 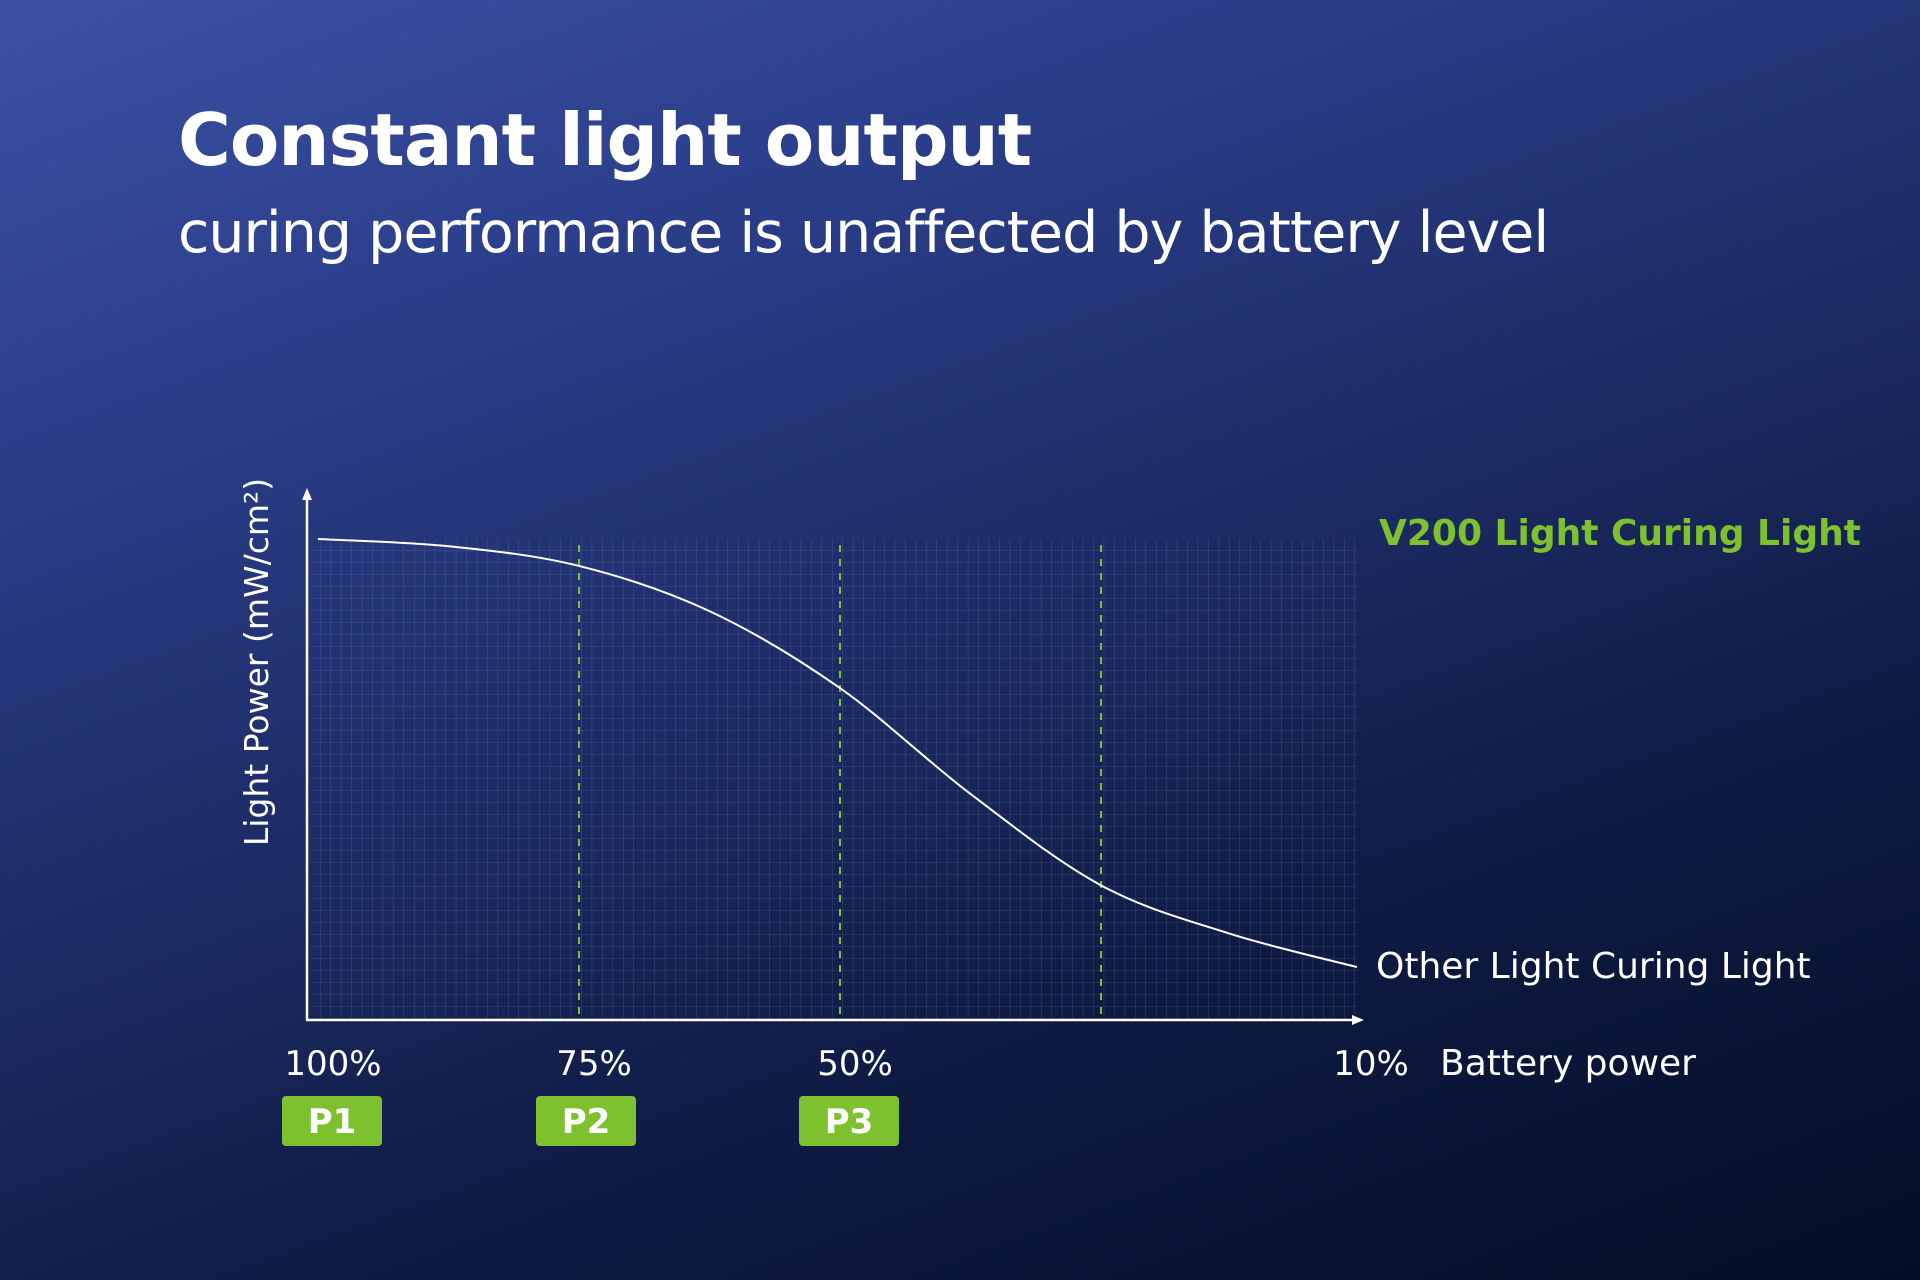 I want to click on badge-p1: P1, so click(x=332, y=1121).